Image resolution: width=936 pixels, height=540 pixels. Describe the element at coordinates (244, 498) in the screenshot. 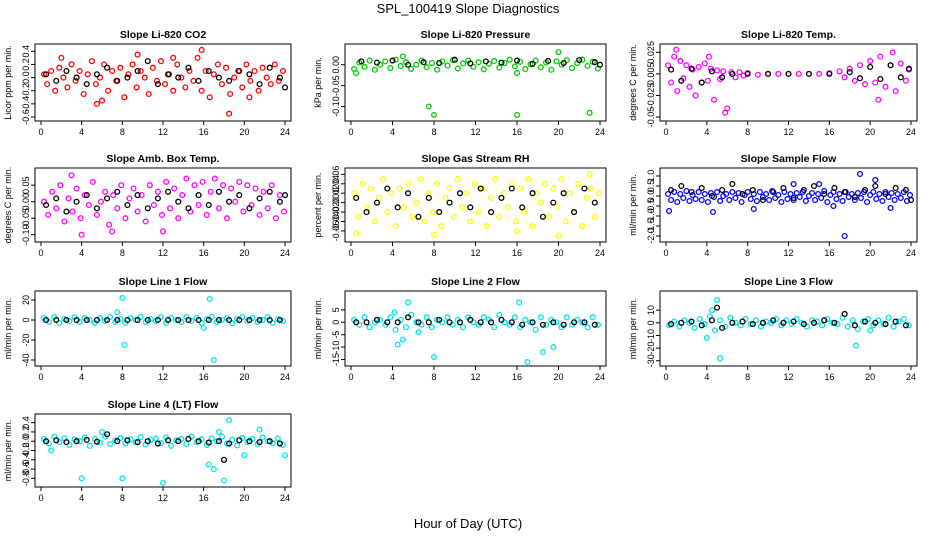

I see `x-tick-label: 20` at that location.